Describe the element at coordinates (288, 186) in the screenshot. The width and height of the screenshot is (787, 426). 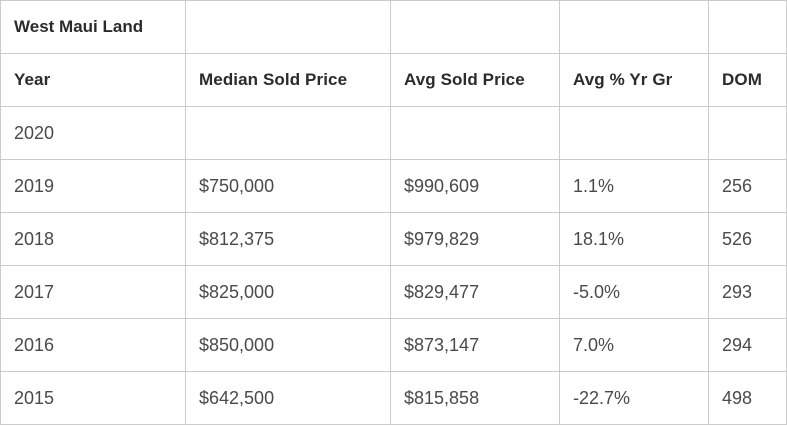
I see `median-sold-price-cell: $750,000` at that location.